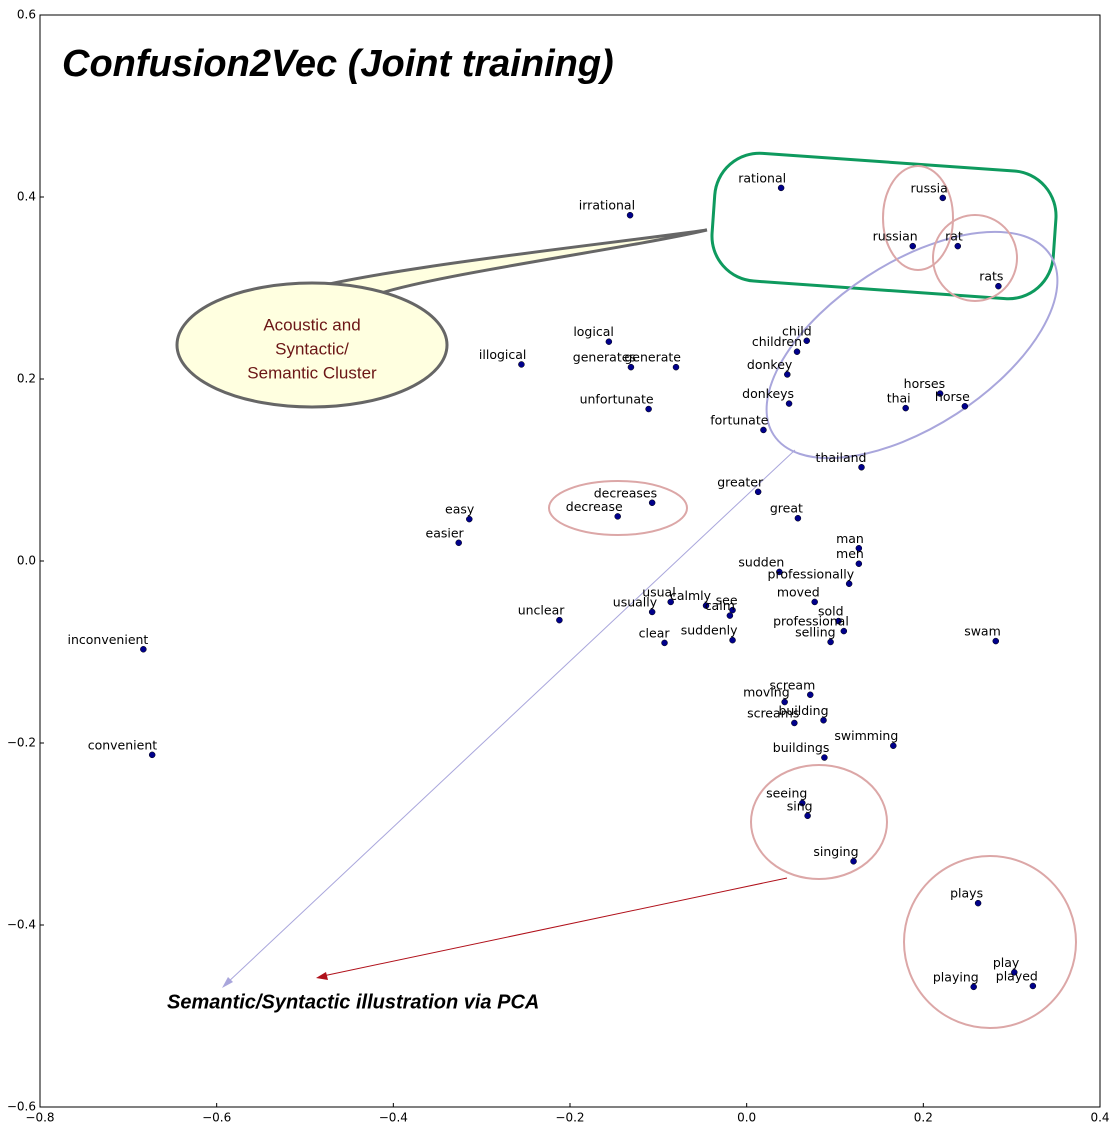  What do you see at coordinates (21, 1107) in the screenshot?
I see `y-tick-label: −0.6` at bounding box center [21, 1107].